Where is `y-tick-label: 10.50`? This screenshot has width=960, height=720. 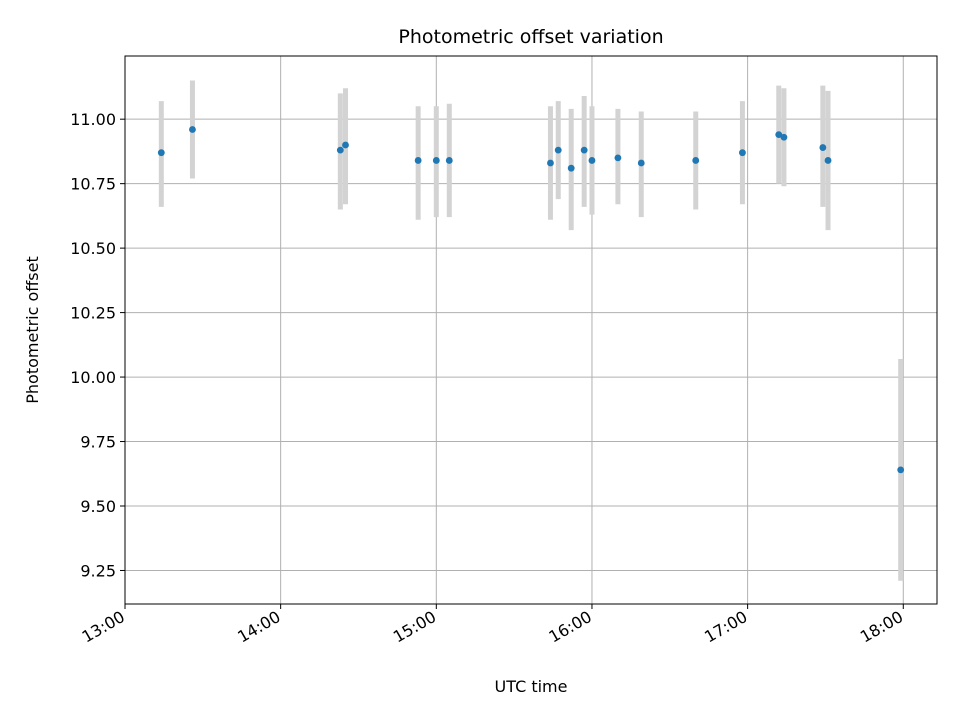
y-tick-label: 10.50 is located at coordinates (93, 248).